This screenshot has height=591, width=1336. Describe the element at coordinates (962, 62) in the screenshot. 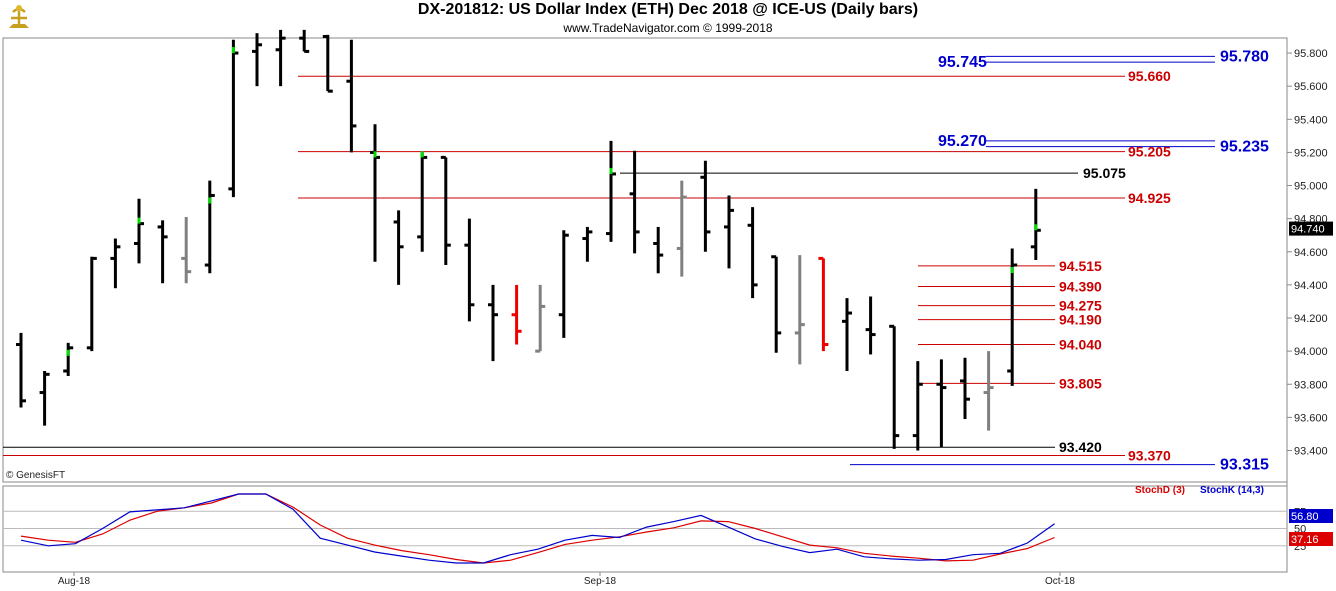

I see `level-label: 95.745` at that location.